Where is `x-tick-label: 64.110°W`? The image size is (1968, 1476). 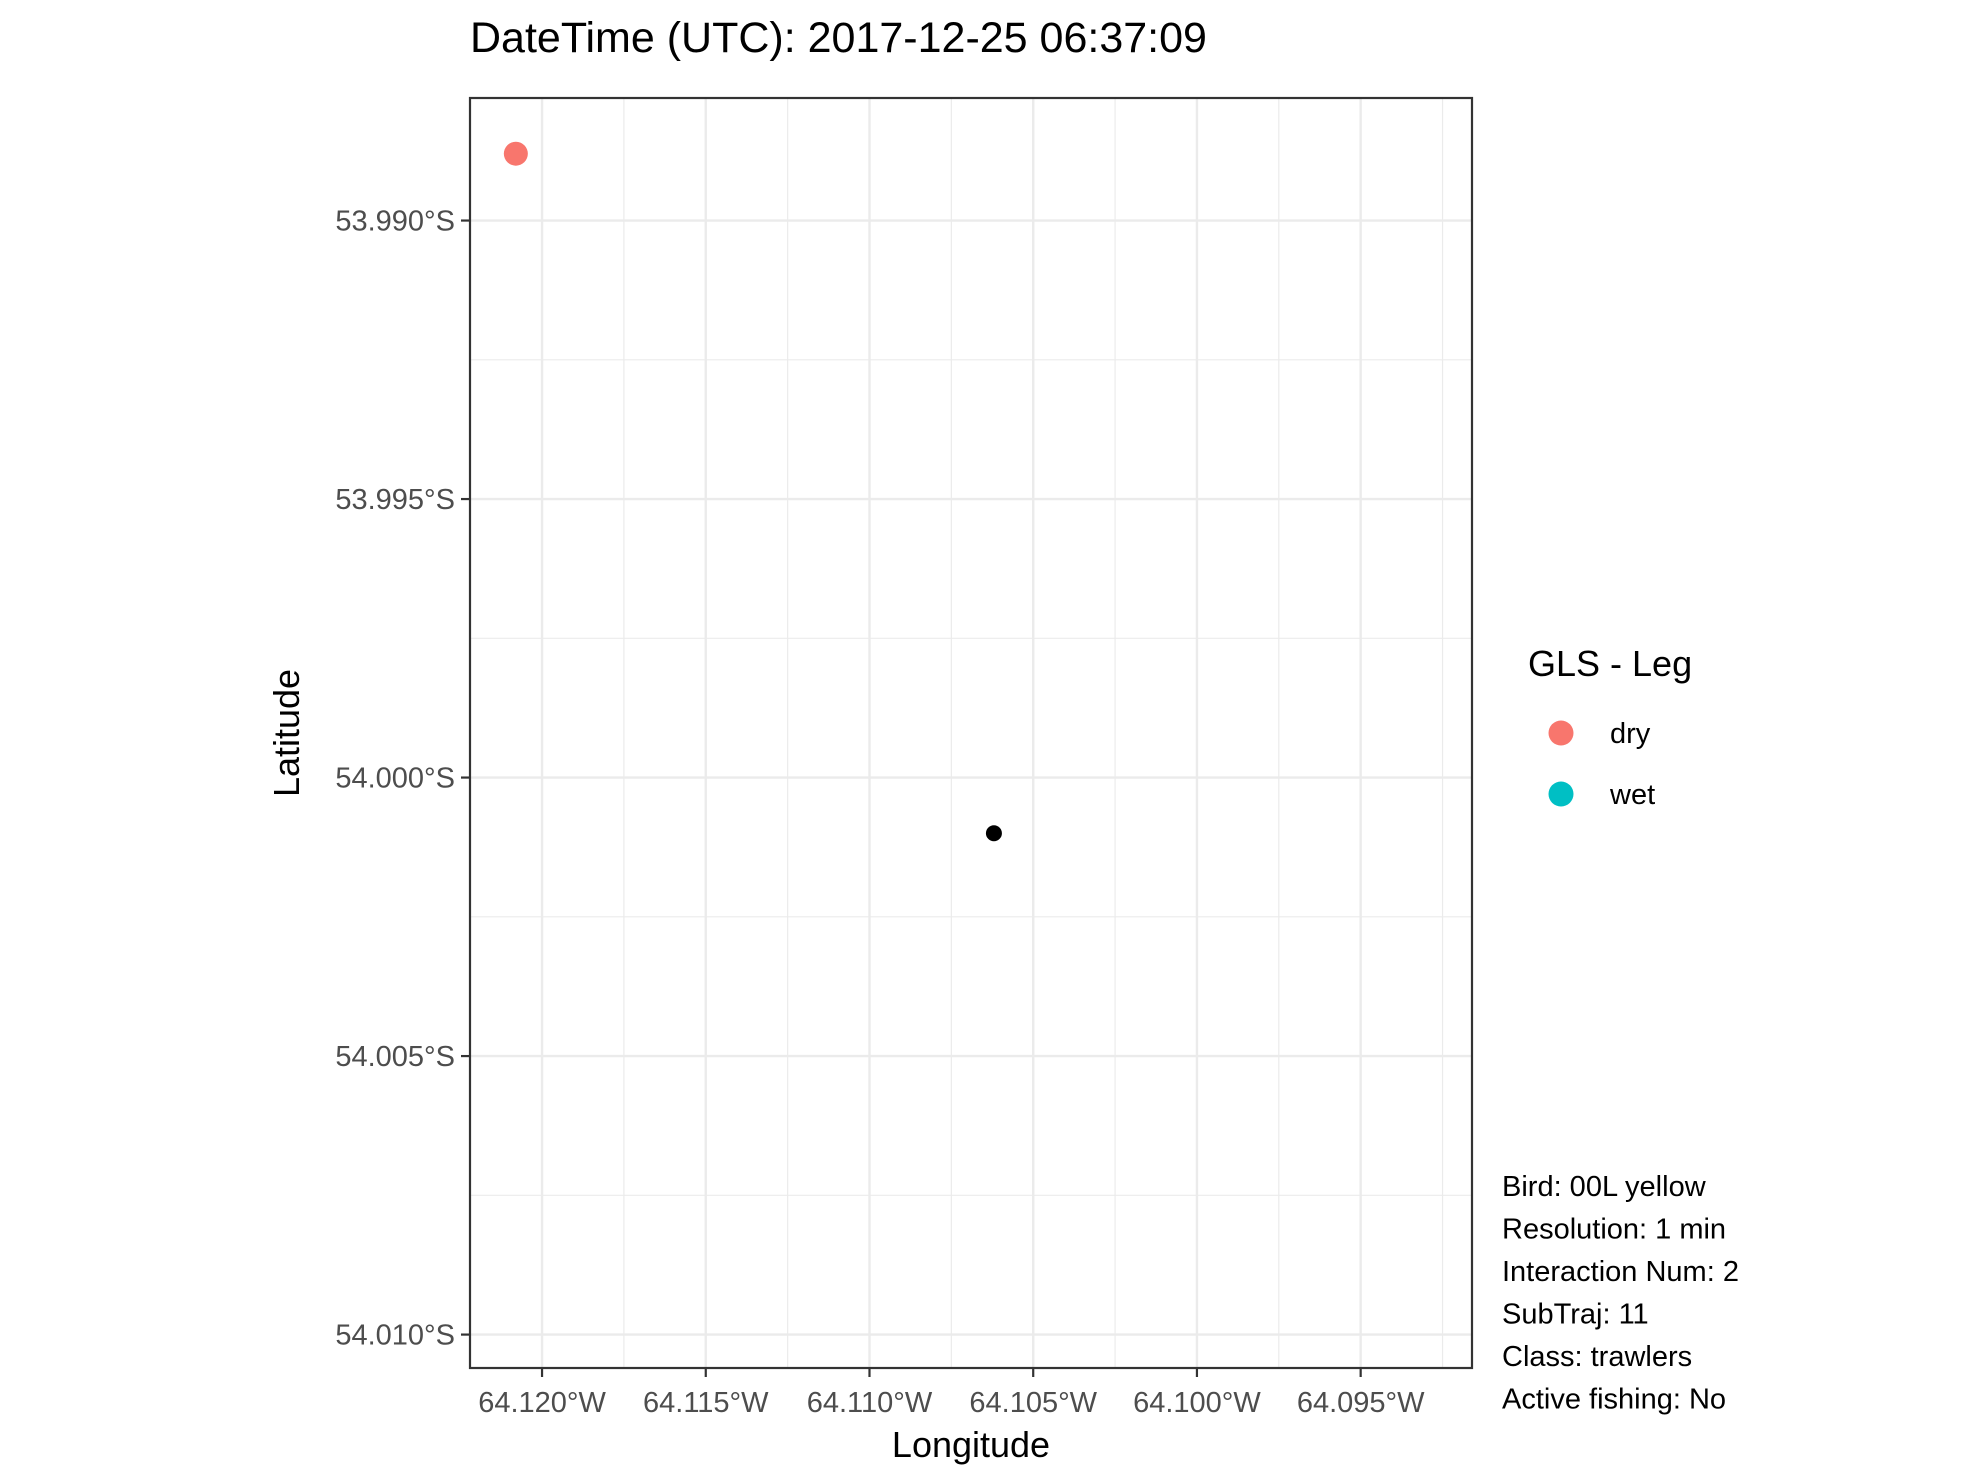
x-tick-label: 64.110°W is located at coordinates (870, 1403).